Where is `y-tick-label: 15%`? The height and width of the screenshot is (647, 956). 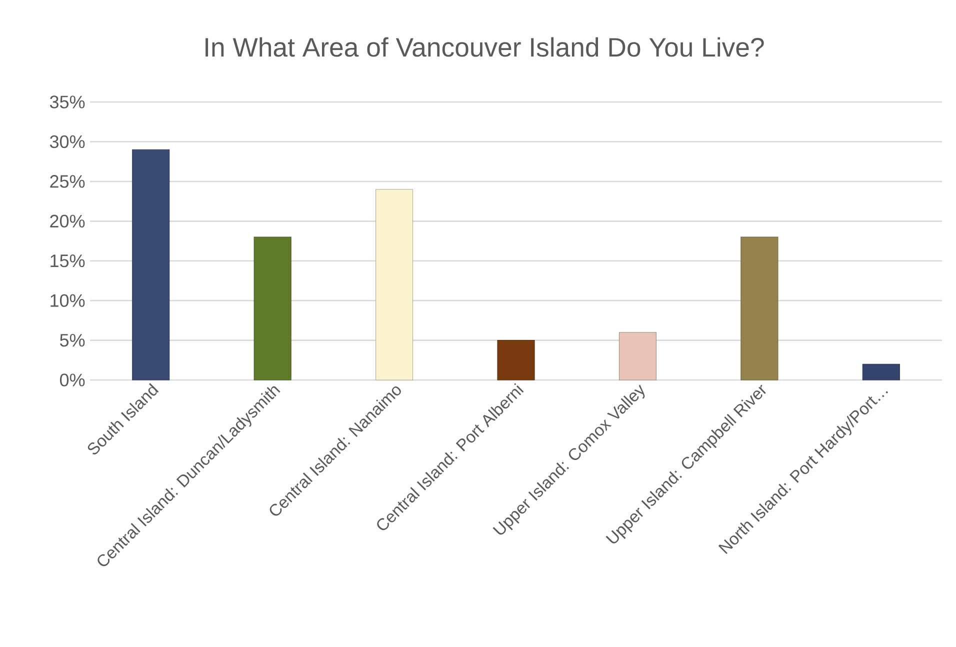
y-tick-label: 15% is located at coordinates (67, 261).